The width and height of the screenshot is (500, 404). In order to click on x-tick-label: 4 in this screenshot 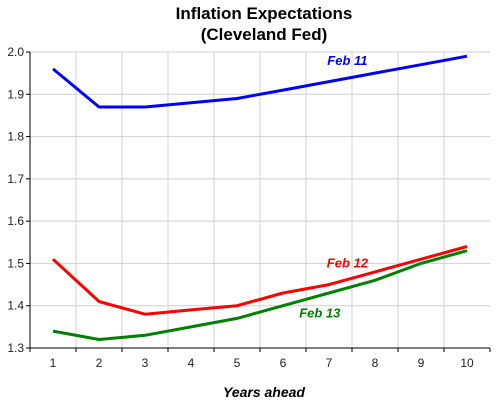, I will do `click(191, 363)`.